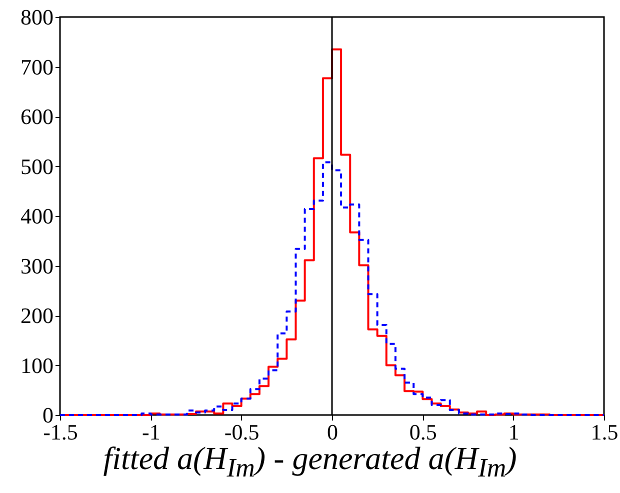  Describe the element at coordinates (37, 116) in the screenshot. I see `y-tick-label: 600` at that location.